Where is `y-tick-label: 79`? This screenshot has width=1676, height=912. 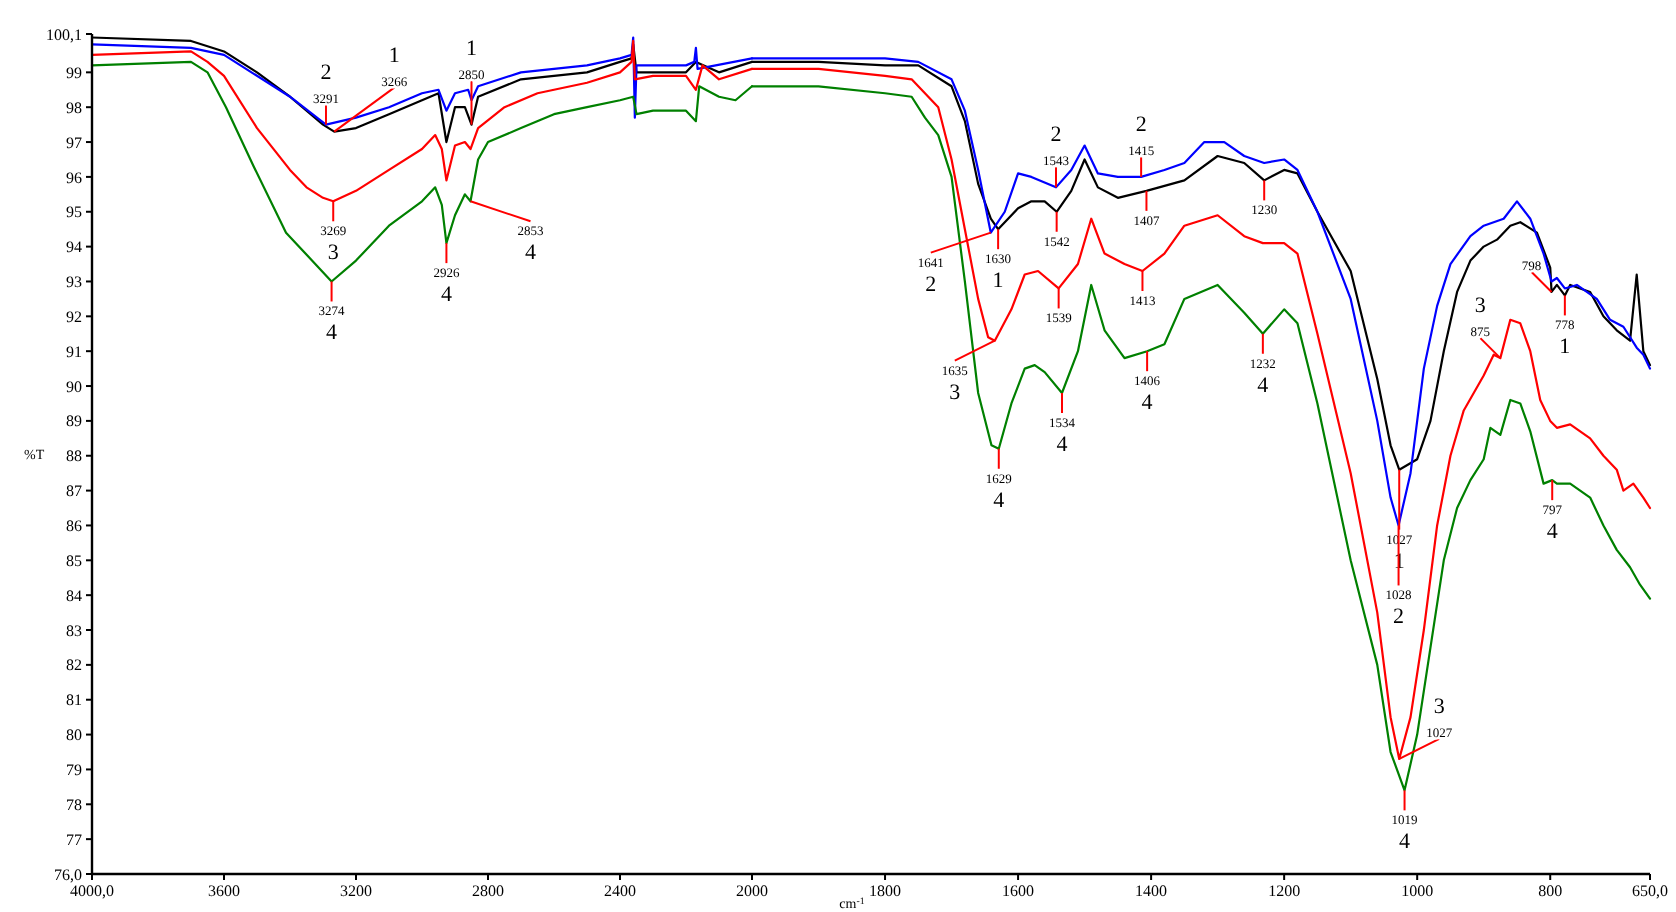 y-tick-label: 79 is located at coordinates (74, 770).